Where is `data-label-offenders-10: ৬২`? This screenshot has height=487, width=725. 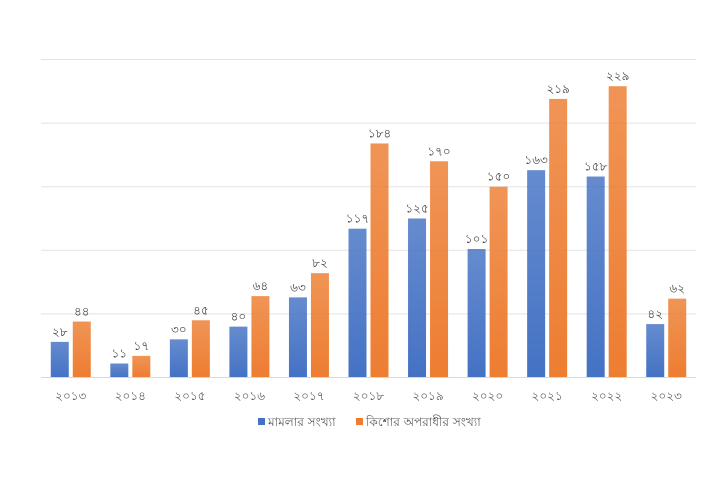
data-label-offenders-10: ৬২ is located at coordinates (677, 289).